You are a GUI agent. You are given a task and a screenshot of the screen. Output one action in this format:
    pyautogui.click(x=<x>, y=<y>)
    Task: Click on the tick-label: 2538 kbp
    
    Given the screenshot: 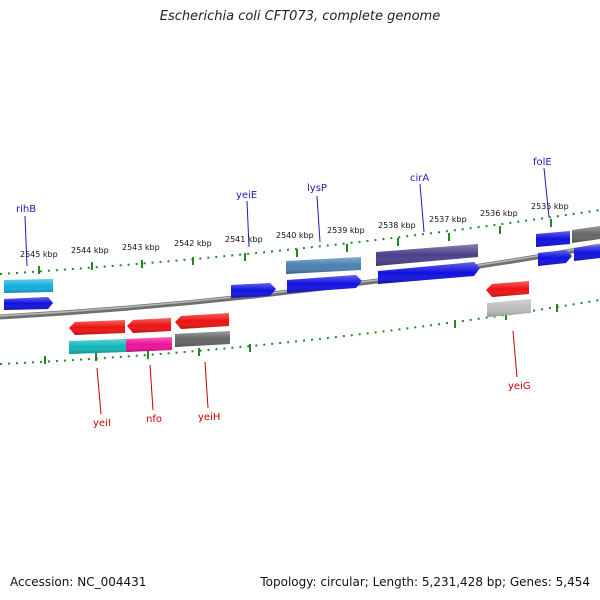 What is the action you would take?
    pyautogui.click(x=397, y=225)
    